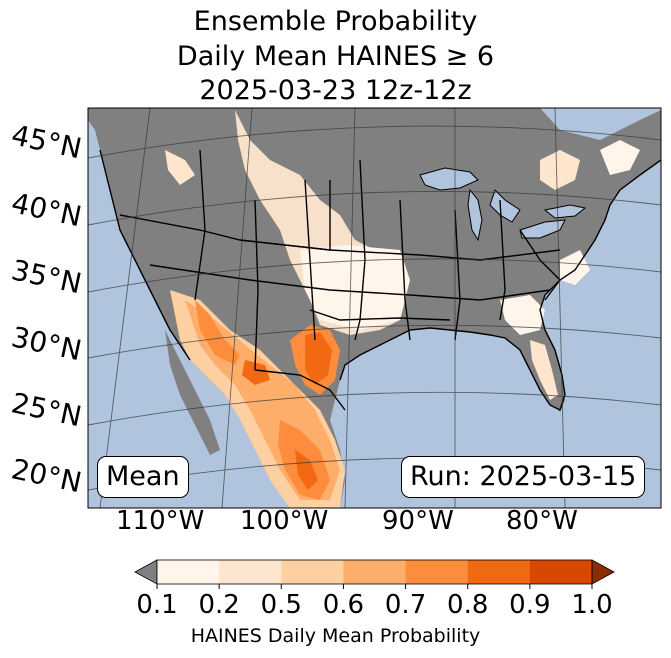 This screenshot has width=671, height=658. Describe the element at coordinates (592, 605) in the screenshot. I see `colorbar-tick-label: 1.0` at that location.